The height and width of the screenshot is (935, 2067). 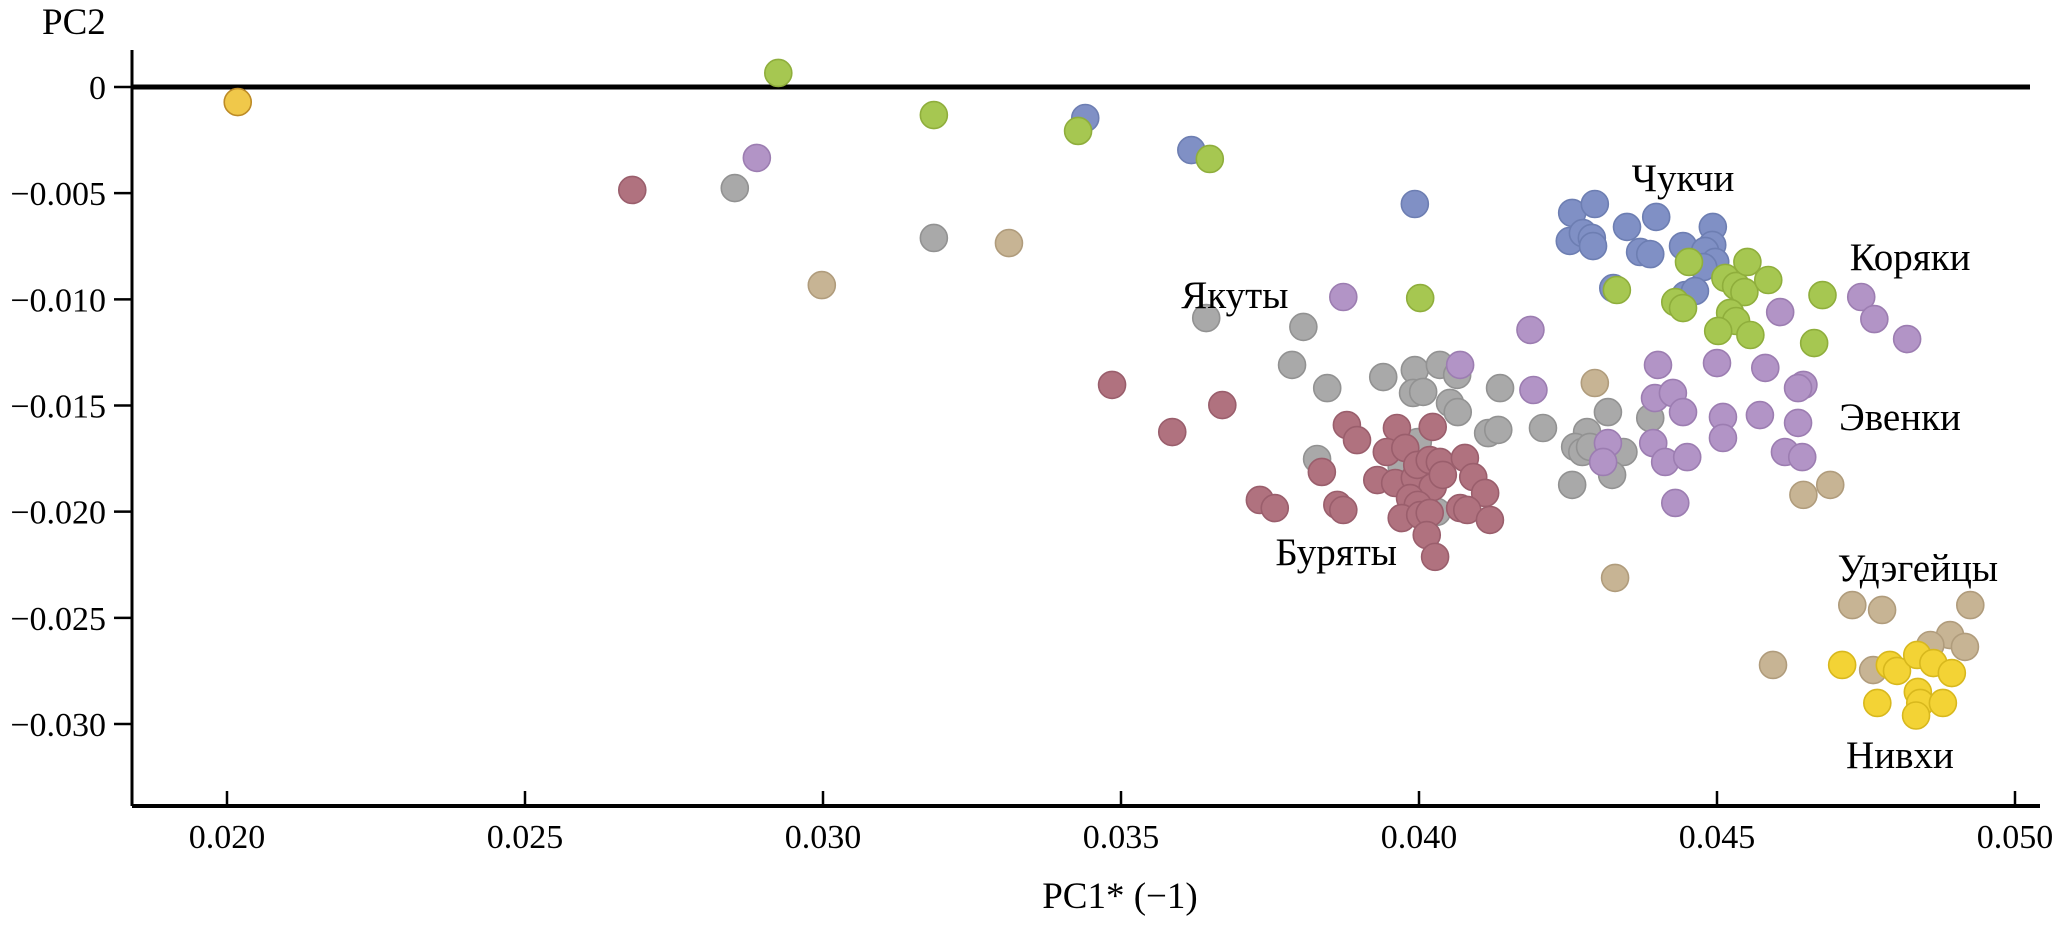 I want to click on cluster-label-Чукчи: Чукчи, so click(x=1683, y=178).